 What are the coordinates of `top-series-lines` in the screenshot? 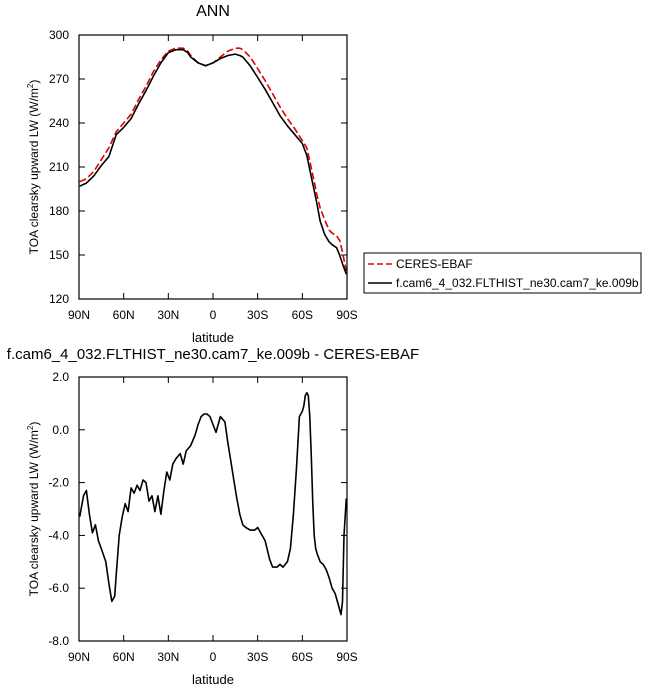 It's located at (213, 161).